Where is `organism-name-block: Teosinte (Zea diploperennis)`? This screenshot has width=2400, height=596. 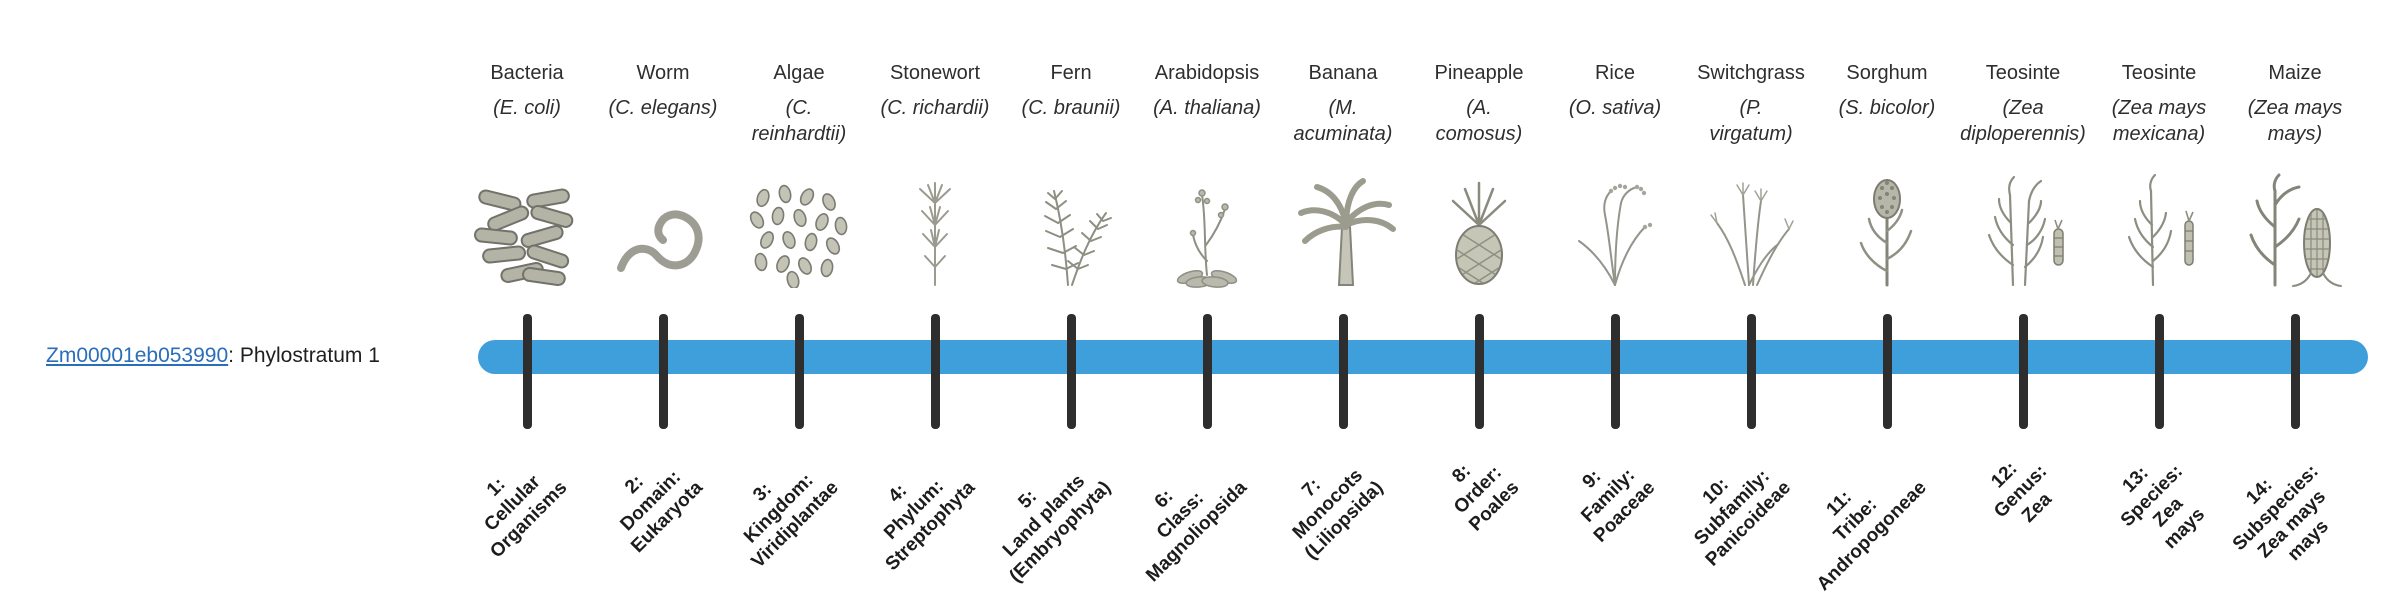 organism-name-block: Teosinte (Zea diploperennis) is located at coordinates (2023, 103).